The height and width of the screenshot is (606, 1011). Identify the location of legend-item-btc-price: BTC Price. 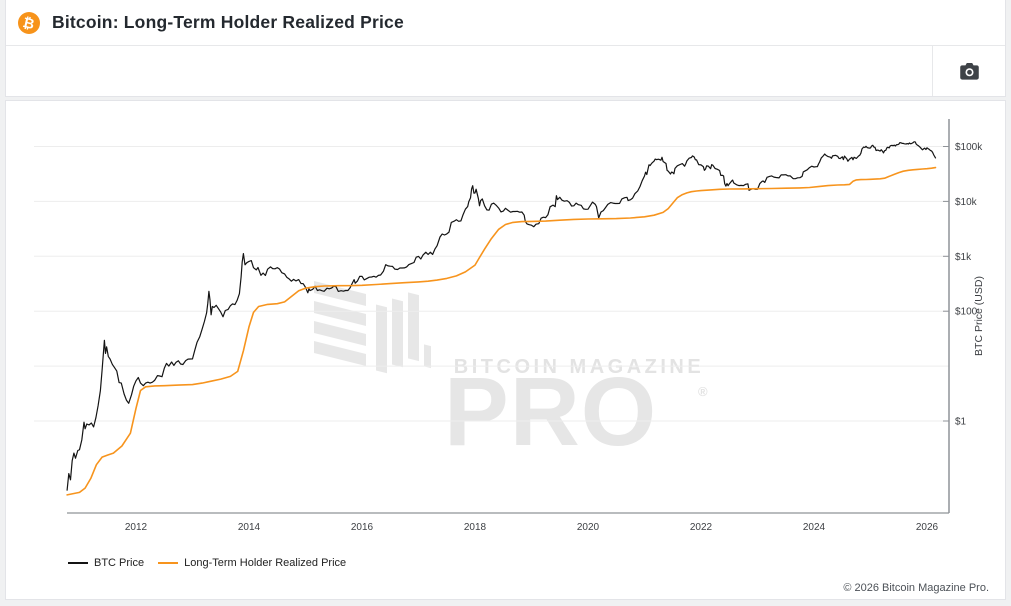
(106, 563).